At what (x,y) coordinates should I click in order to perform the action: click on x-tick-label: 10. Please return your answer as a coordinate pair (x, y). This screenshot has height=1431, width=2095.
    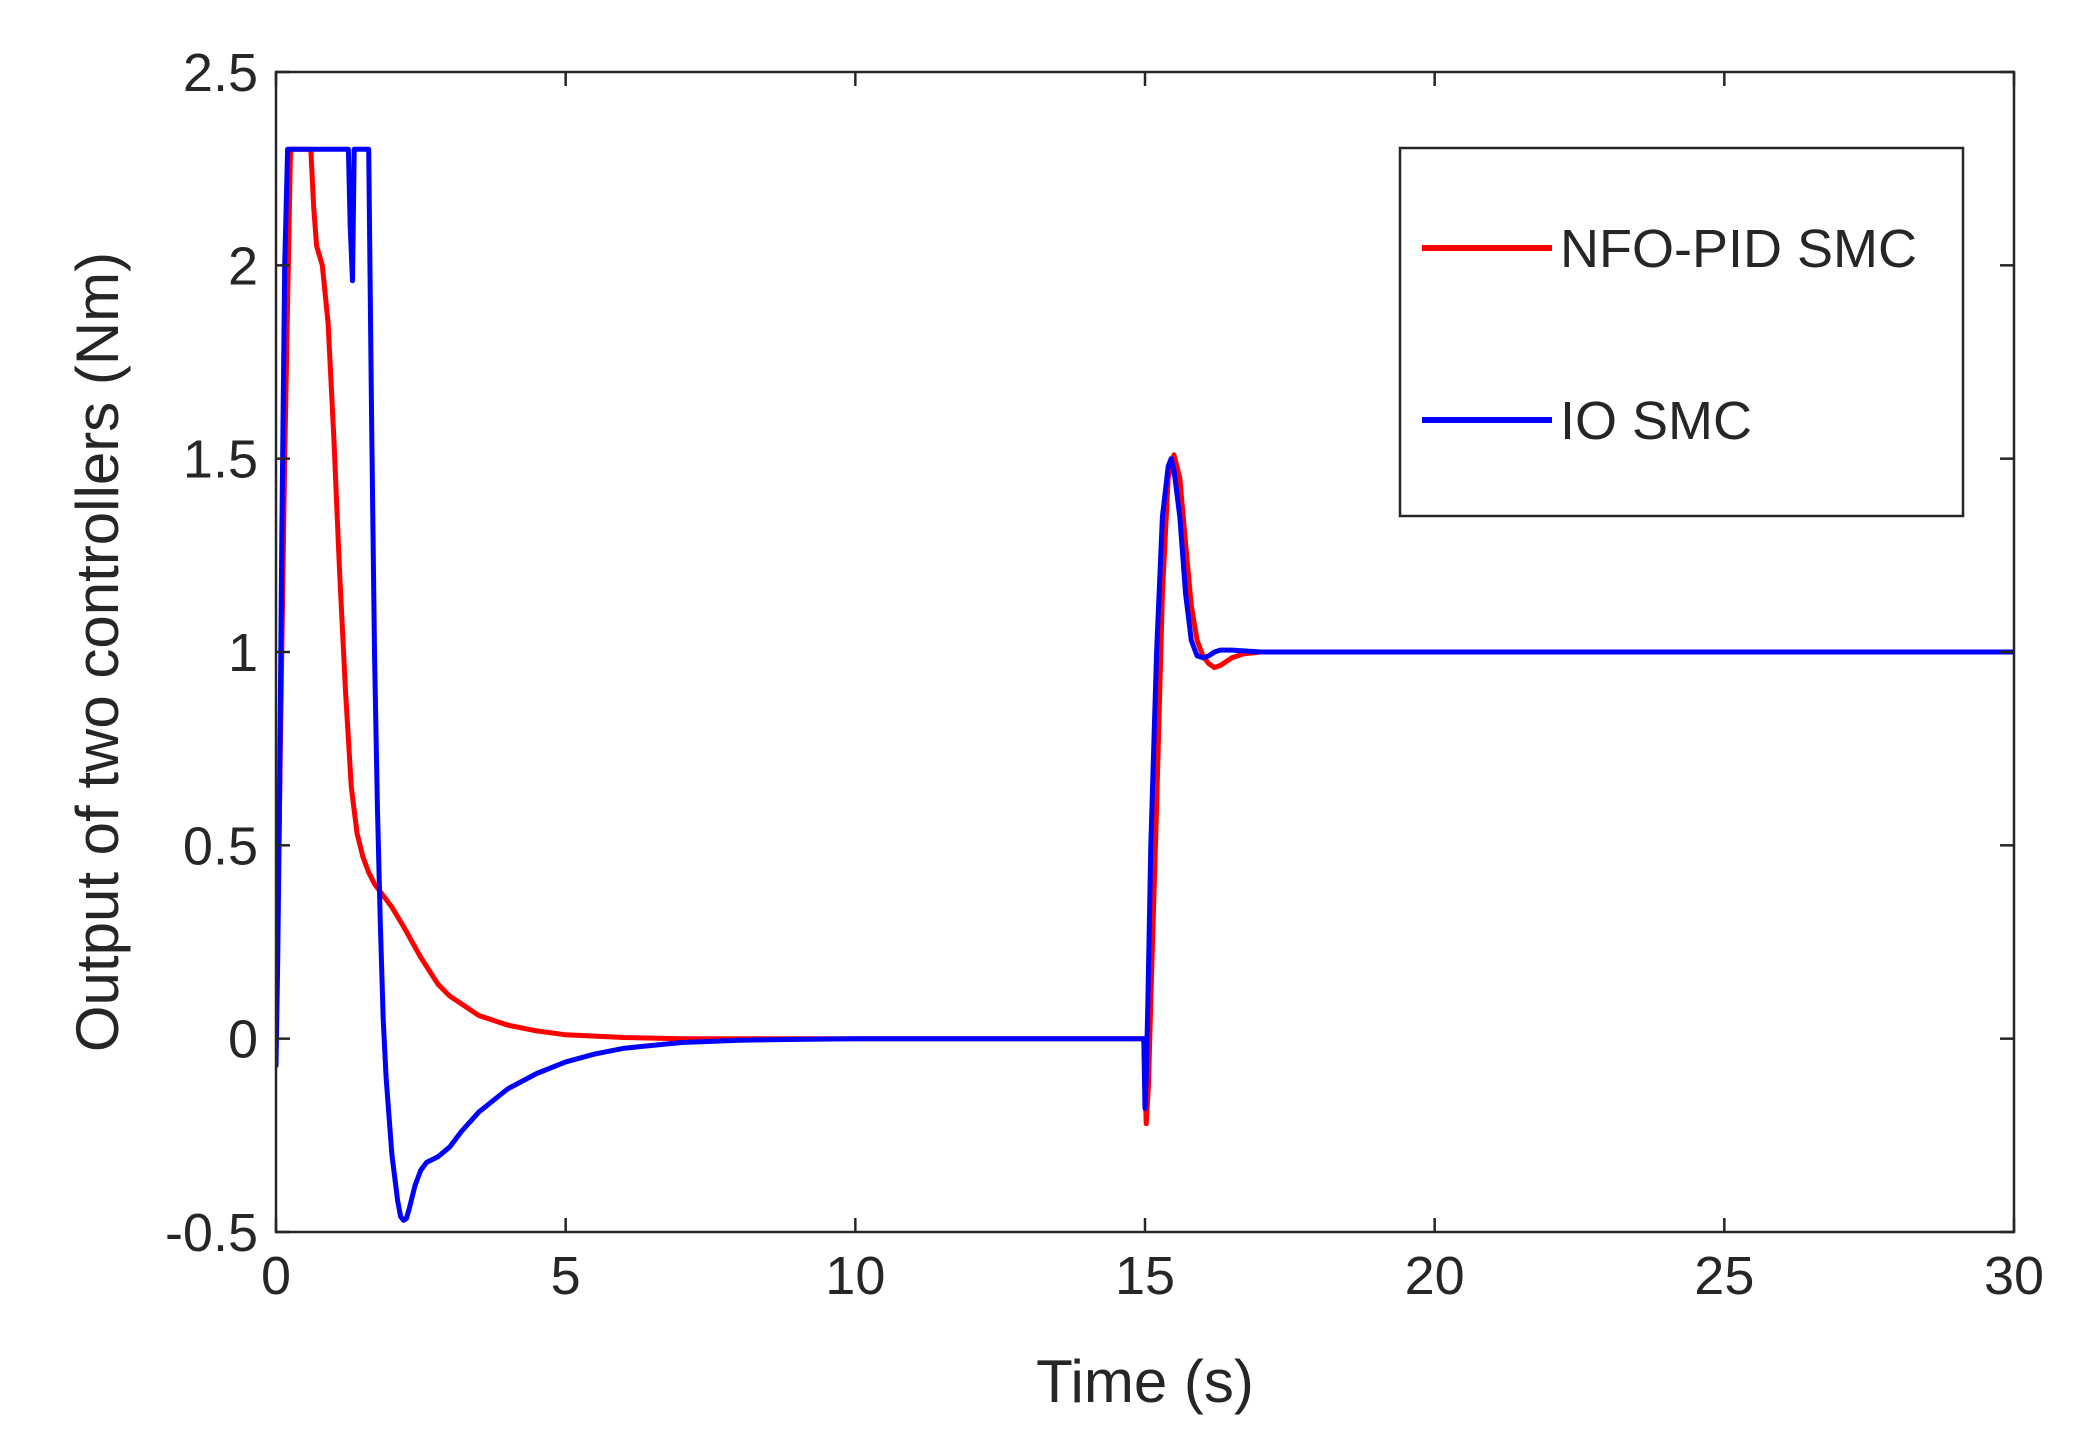
    Looking at the image, I should click on (855, 1276).